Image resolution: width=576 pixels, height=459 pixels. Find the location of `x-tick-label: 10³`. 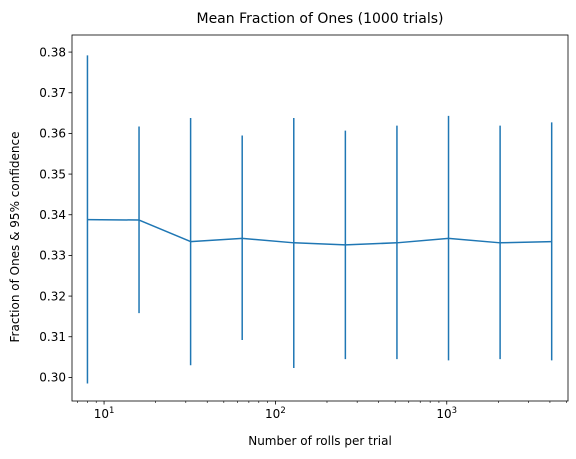

x-tick-label: 10³ is located at coordinates (446, 413).